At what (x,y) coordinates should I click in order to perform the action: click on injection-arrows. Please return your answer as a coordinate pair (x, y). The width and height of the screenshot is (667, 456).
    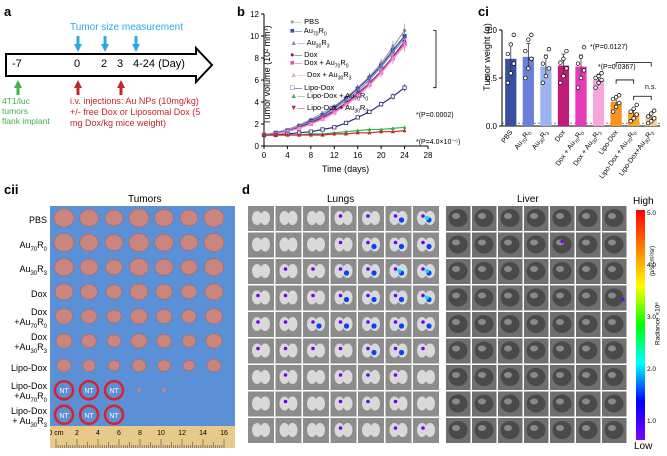
    Looking at the image, I should click on (99, 87).